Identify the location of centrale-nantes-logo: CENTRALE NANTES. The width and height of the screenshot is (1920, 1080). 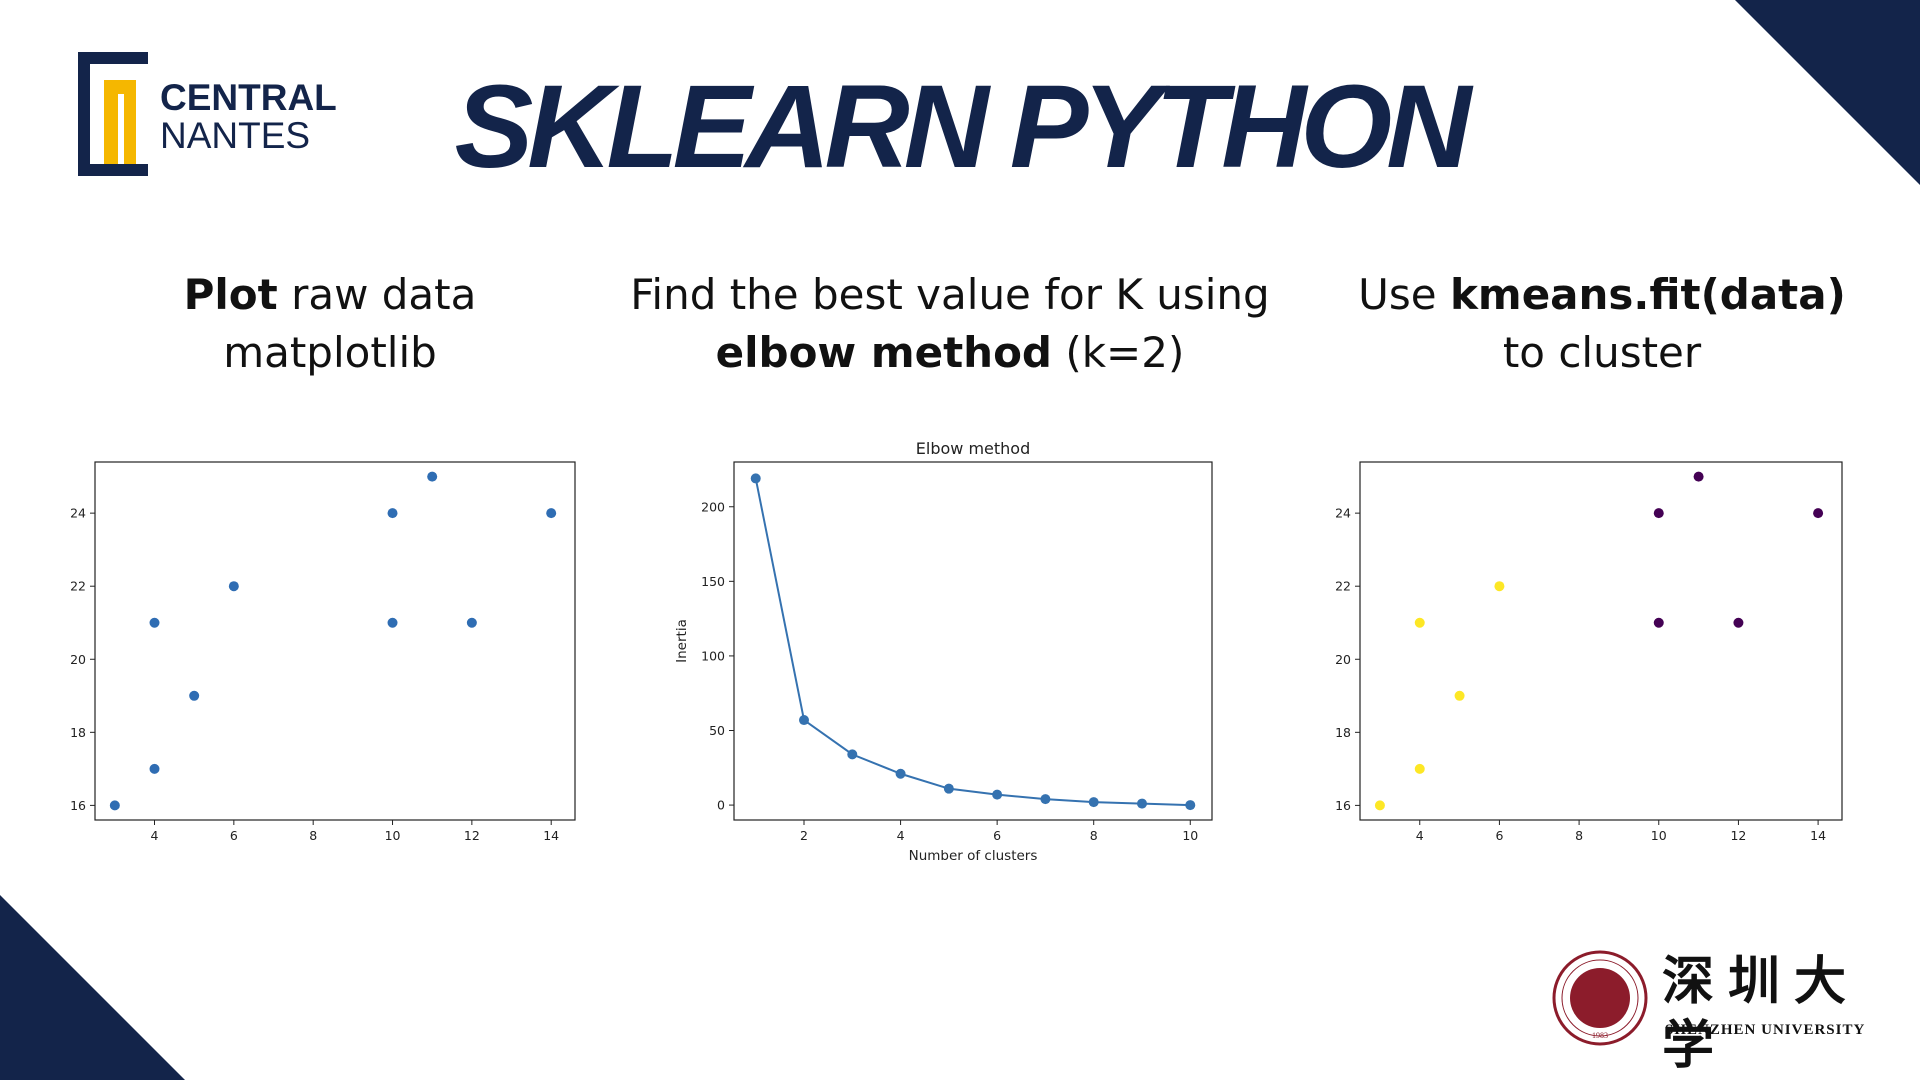
(219, 115).